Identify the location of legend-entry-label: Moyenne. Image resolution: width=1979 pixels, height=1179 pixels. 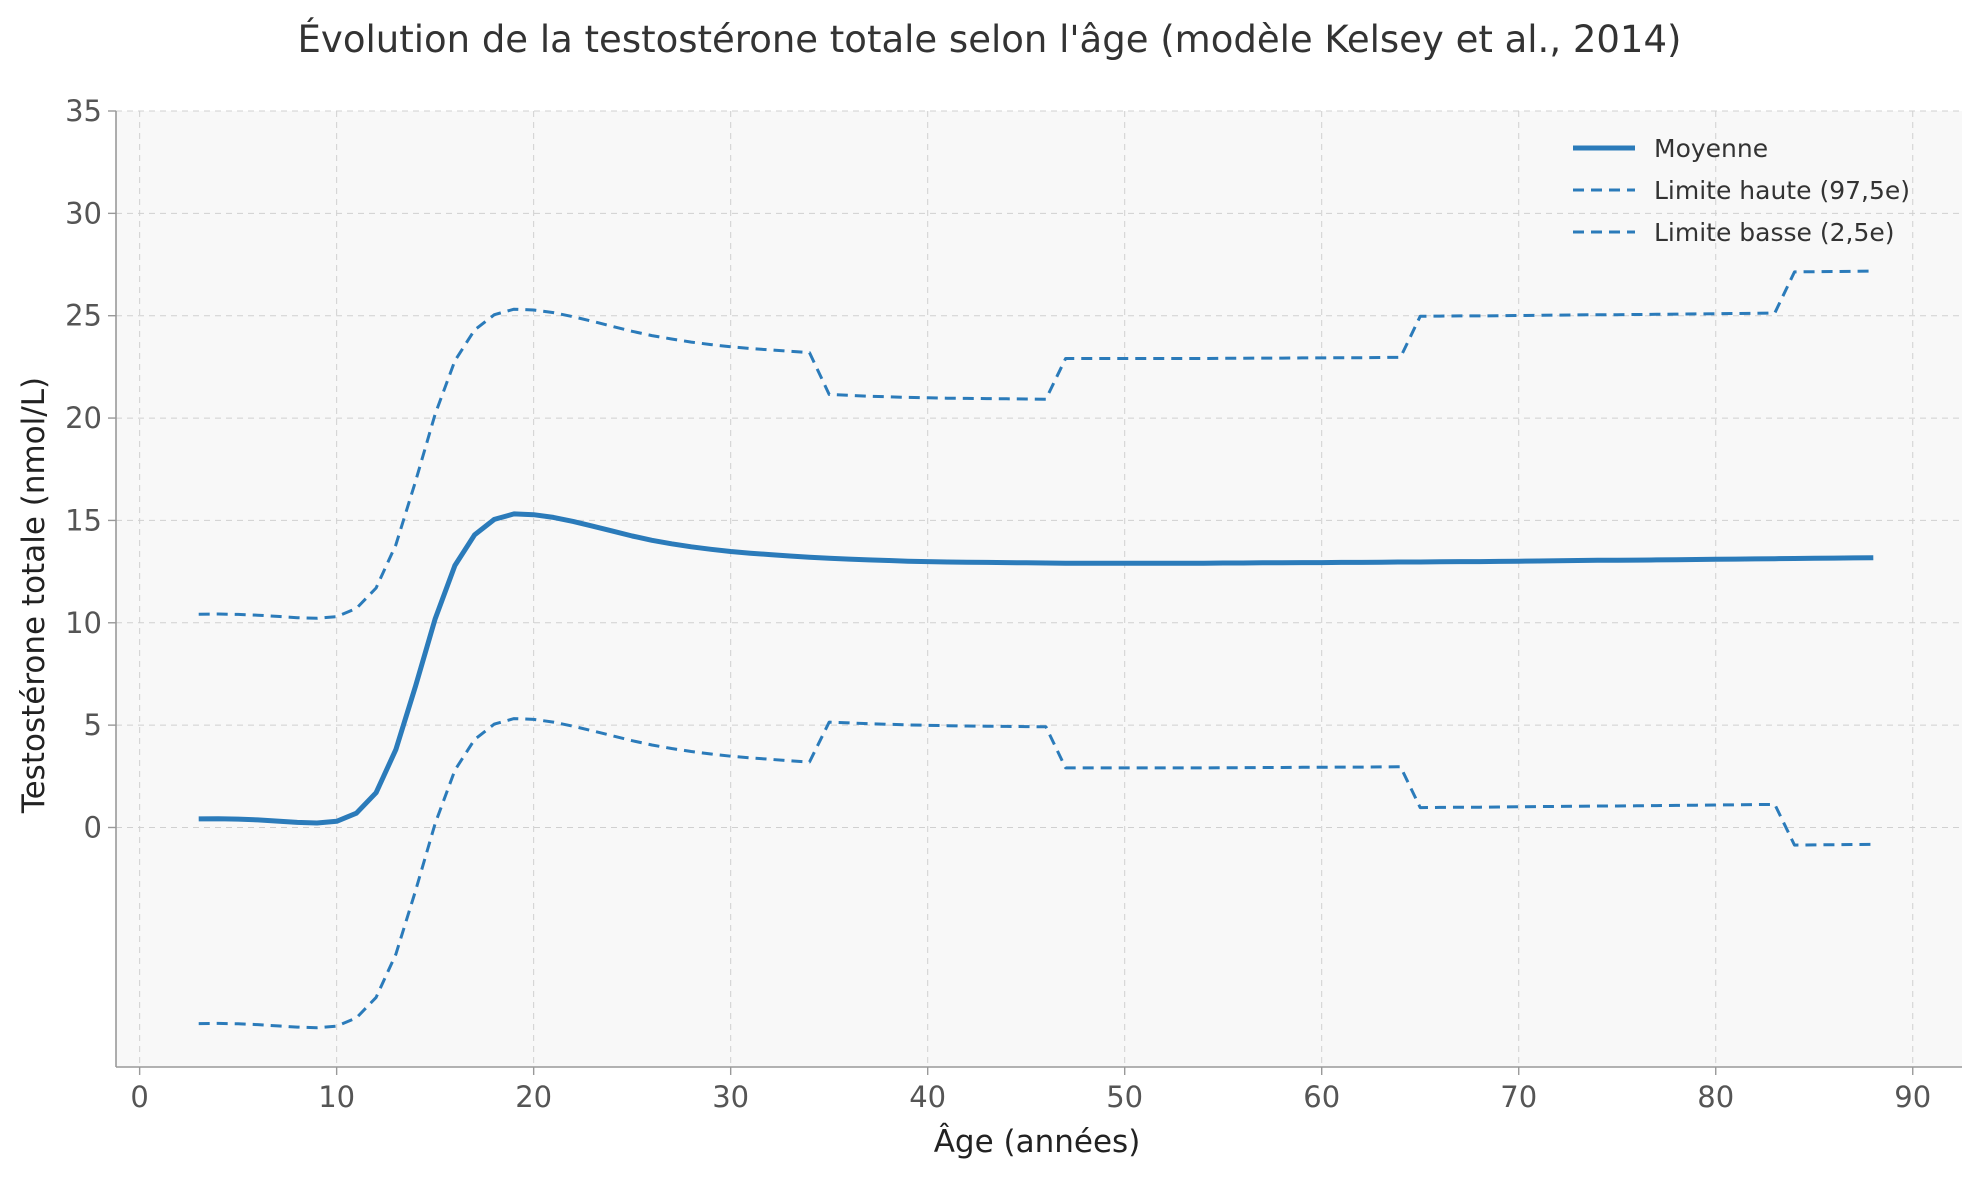
(1711, 148).